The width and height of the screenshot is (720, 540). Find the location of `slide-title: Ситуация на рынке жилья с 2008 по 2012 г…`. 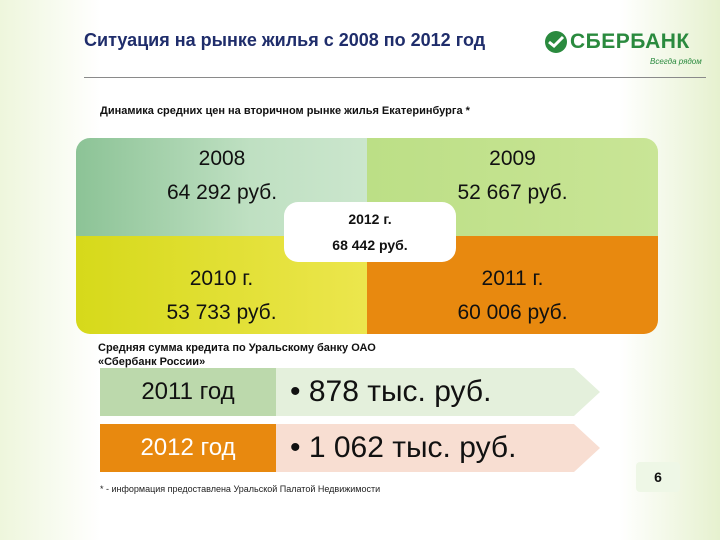

slide-title: Ситуация на рынке жилья с 2008 по 2012 г… is located at coordinates (285, 40).